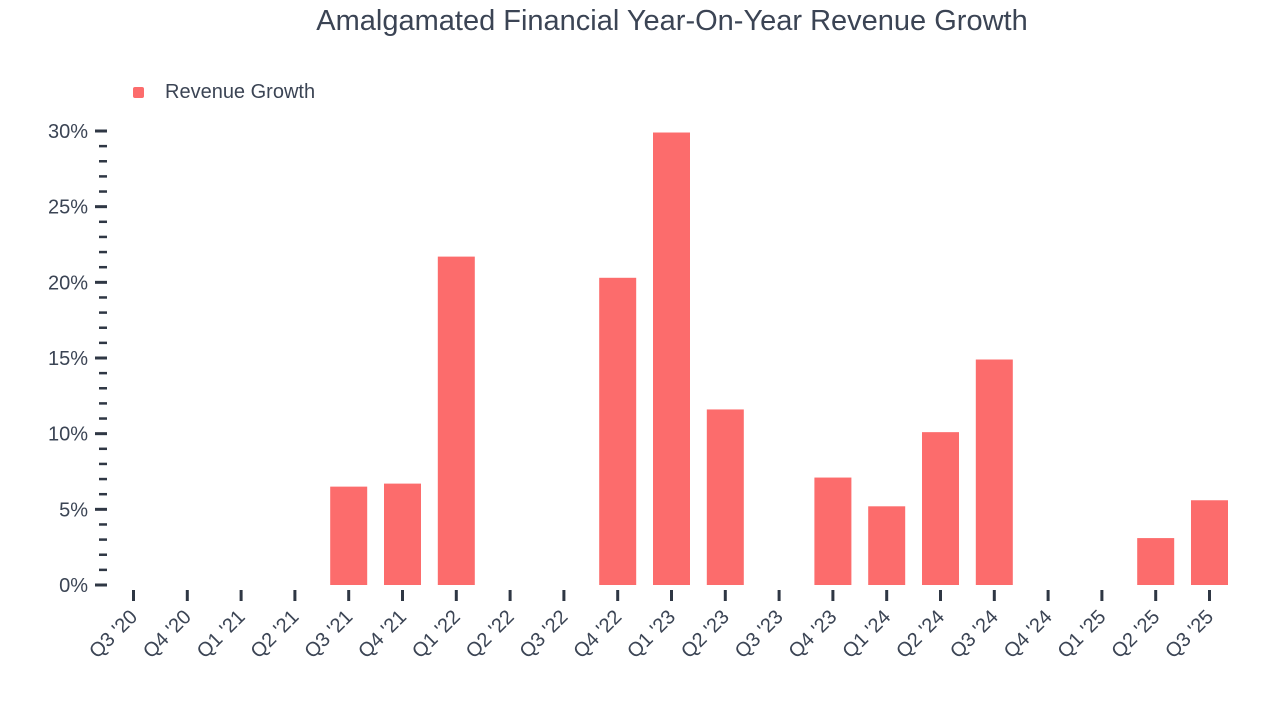 The image size is (1280, 720). What do you see at coordinates (1189, 634) in the screenshot?
I see `x-axis-label: Q3 '25` at bounding box center [1189, 634].